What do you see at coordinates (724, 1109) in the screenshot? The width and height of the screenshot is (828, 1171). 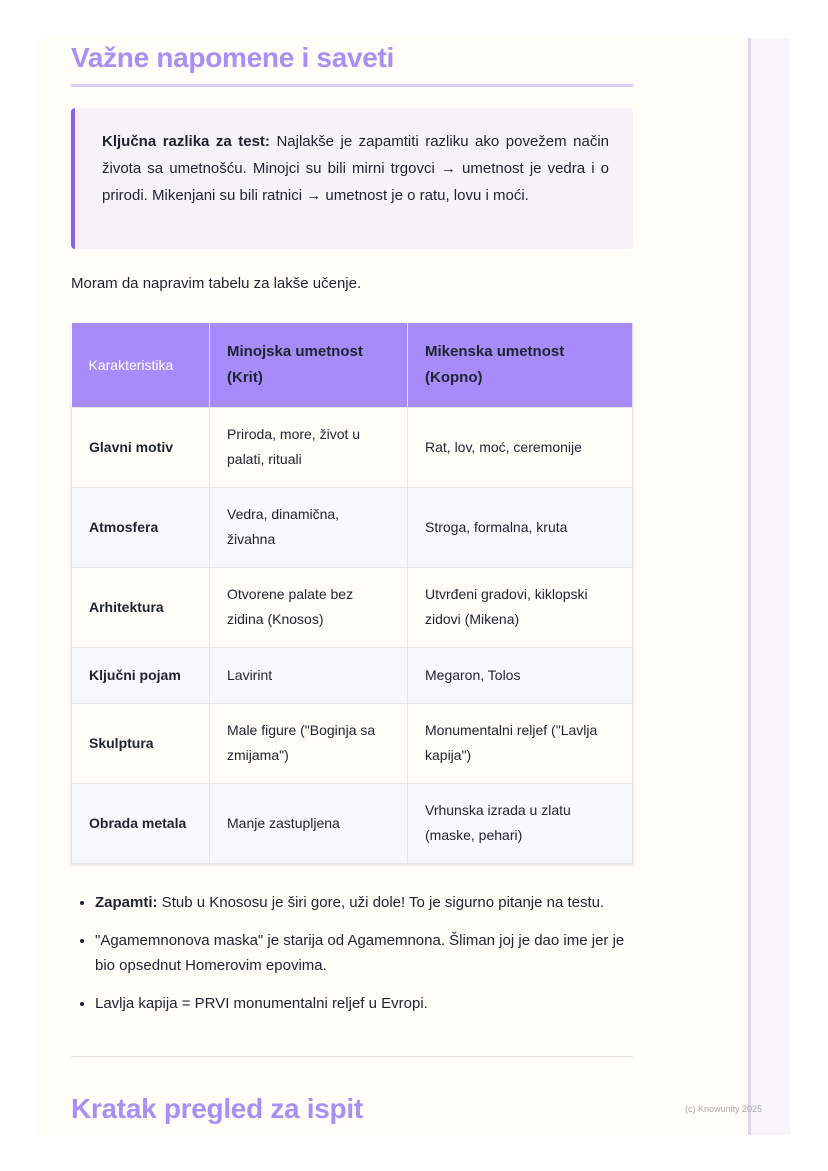 I see `copyright: (c) Knowunity 2025` at bounding box center [724, 1109].